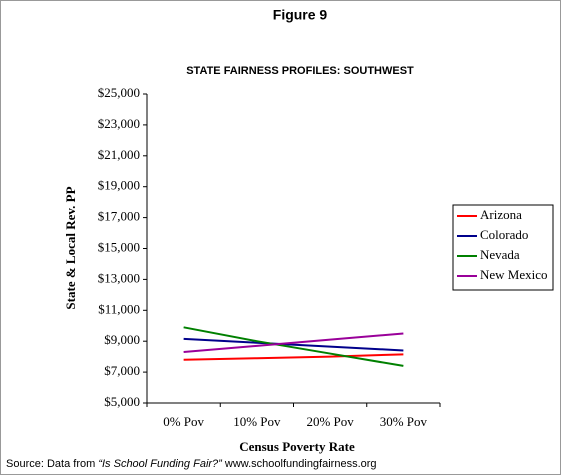  I want to click on chart-title: STATE FAIRNESS PROFILES: SOUTHWEST, so click(300, 71).